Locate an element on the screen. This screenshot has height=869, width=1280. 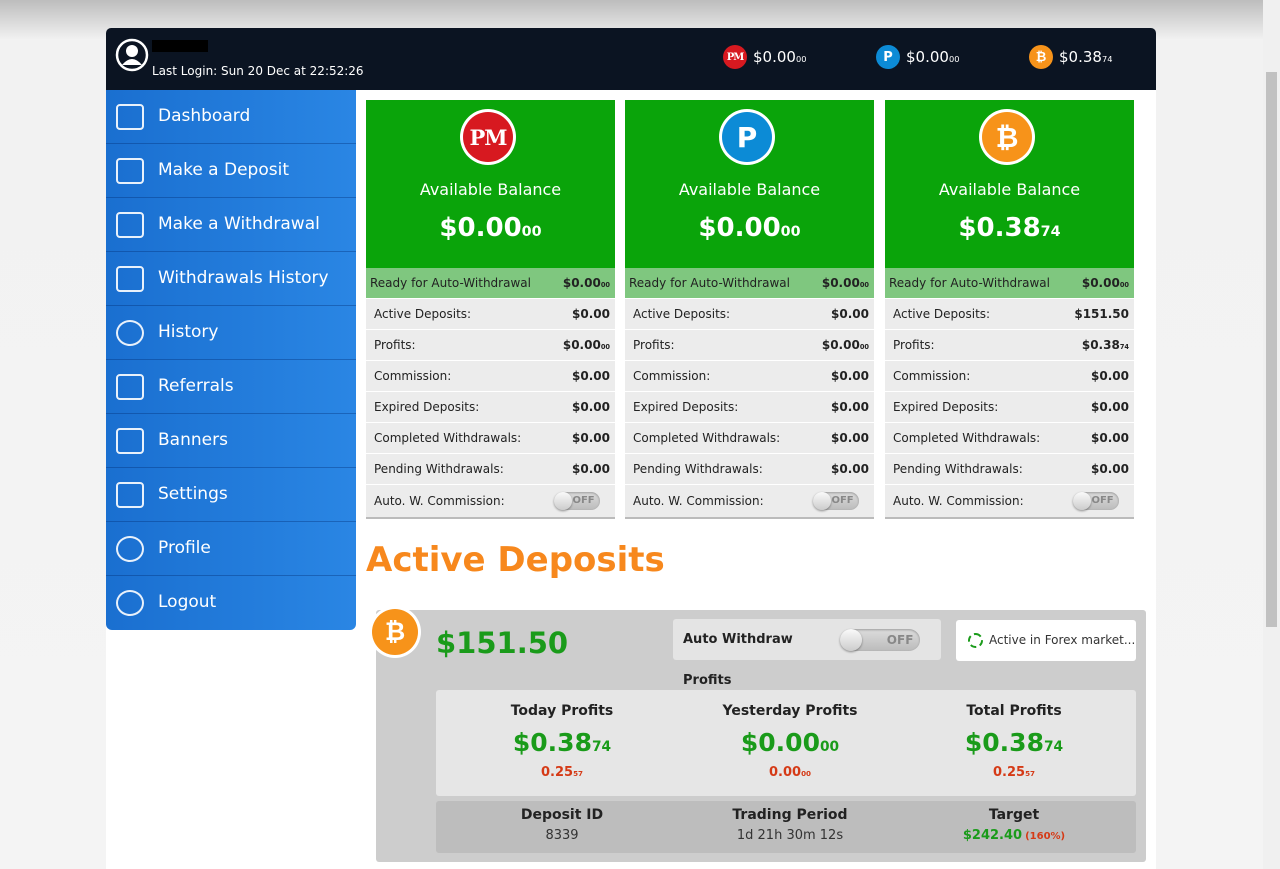
detail-label: Deposit ID is located at coordinates (562, 816).